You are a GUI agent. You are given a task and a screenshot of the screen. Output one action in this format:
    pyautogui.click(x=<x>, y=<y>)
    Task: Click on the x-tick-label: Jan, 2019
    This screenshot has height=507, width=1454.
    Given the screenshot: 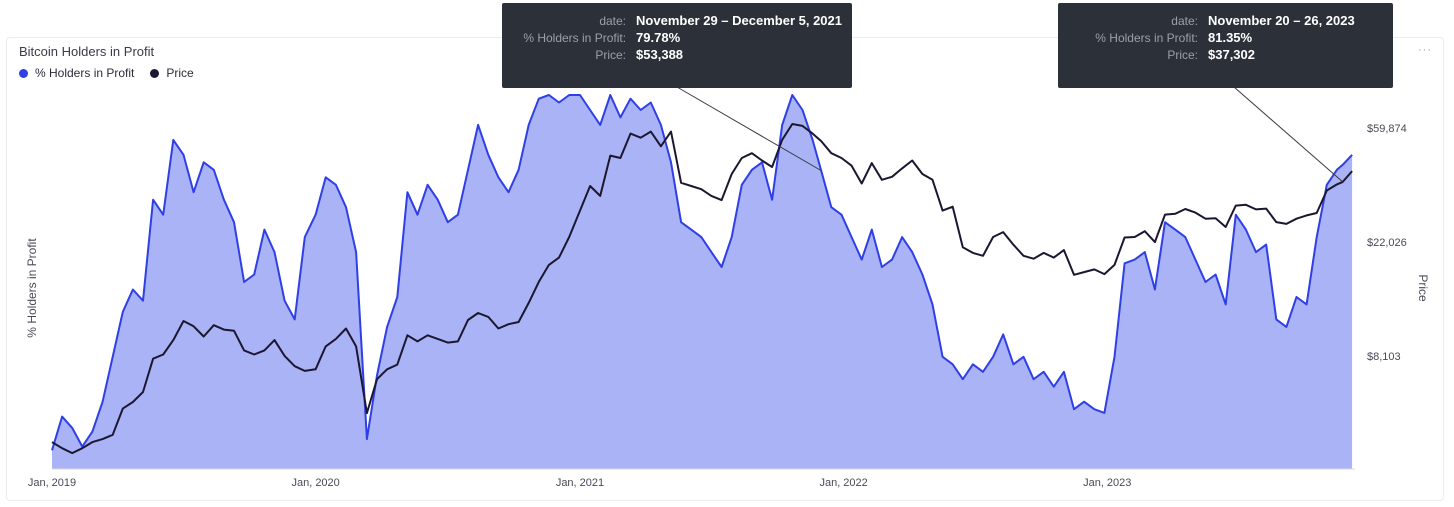 What is the action you would take?
    pyautogui.click(x=52, y=483)
    